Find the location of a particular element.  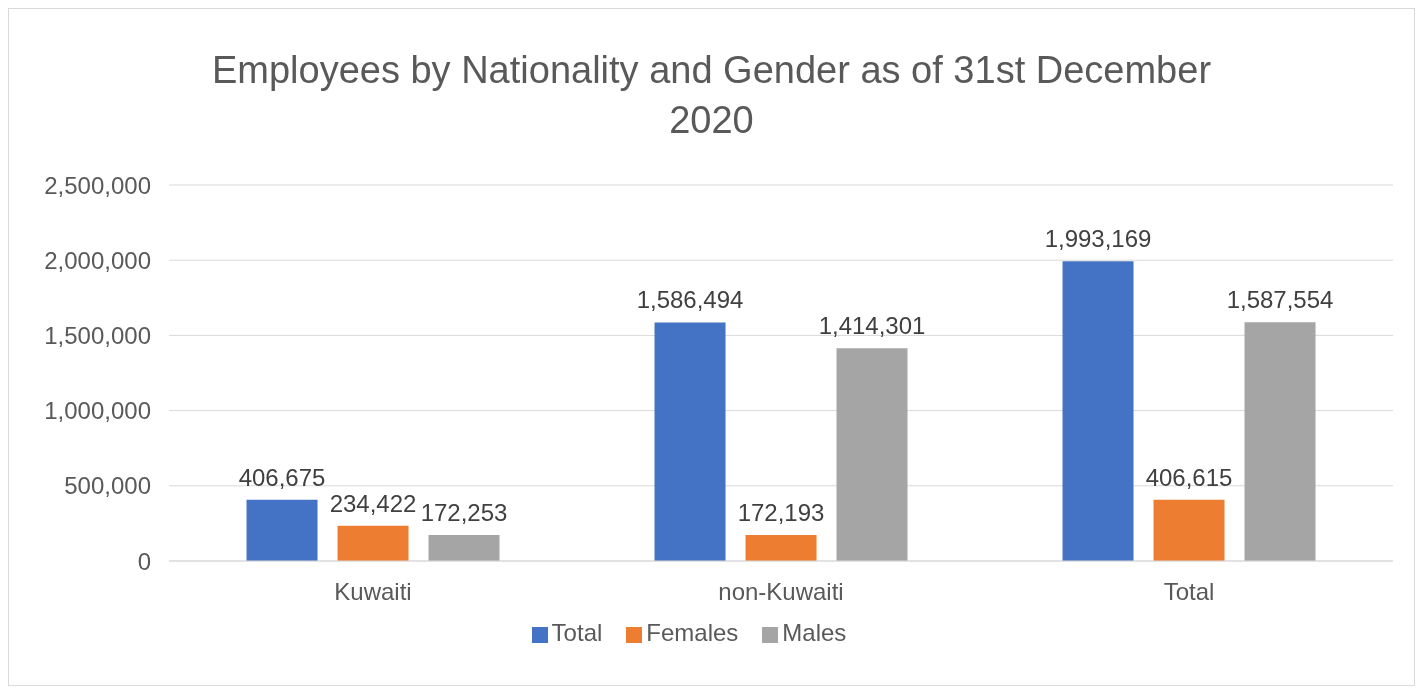

legend-label: Total is located at coordinates (577, 632).